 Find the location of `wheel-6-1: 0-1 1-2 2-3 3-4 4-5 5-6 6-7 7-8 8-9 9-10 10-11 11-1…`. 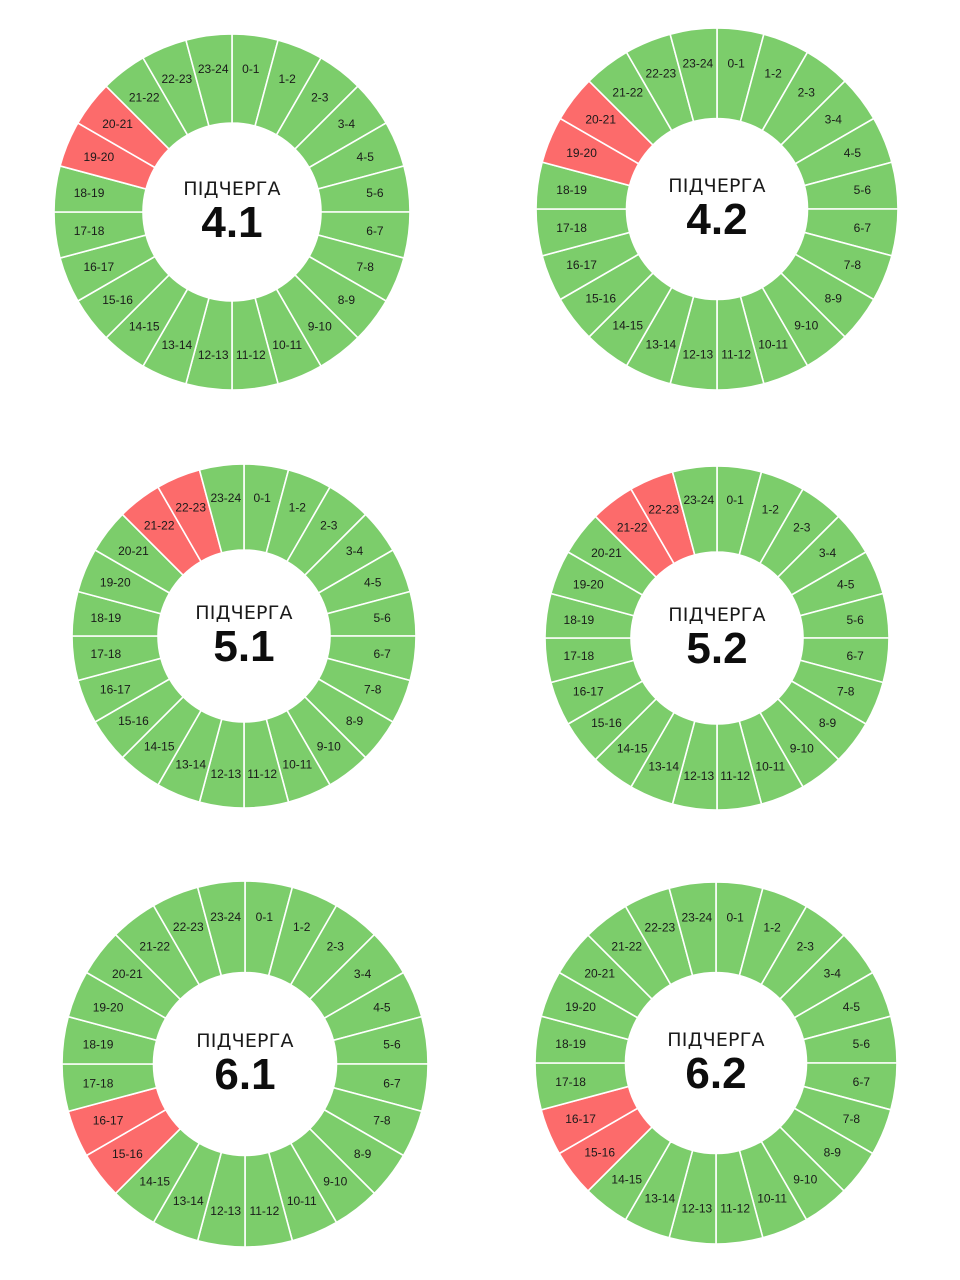

wheel-6-1: 0-1 1-2 2-3 3-4 4-5 5-6 6-7 7-8 8-9 9-10 10-11 11-1… is located at coordinates (245, 1064).